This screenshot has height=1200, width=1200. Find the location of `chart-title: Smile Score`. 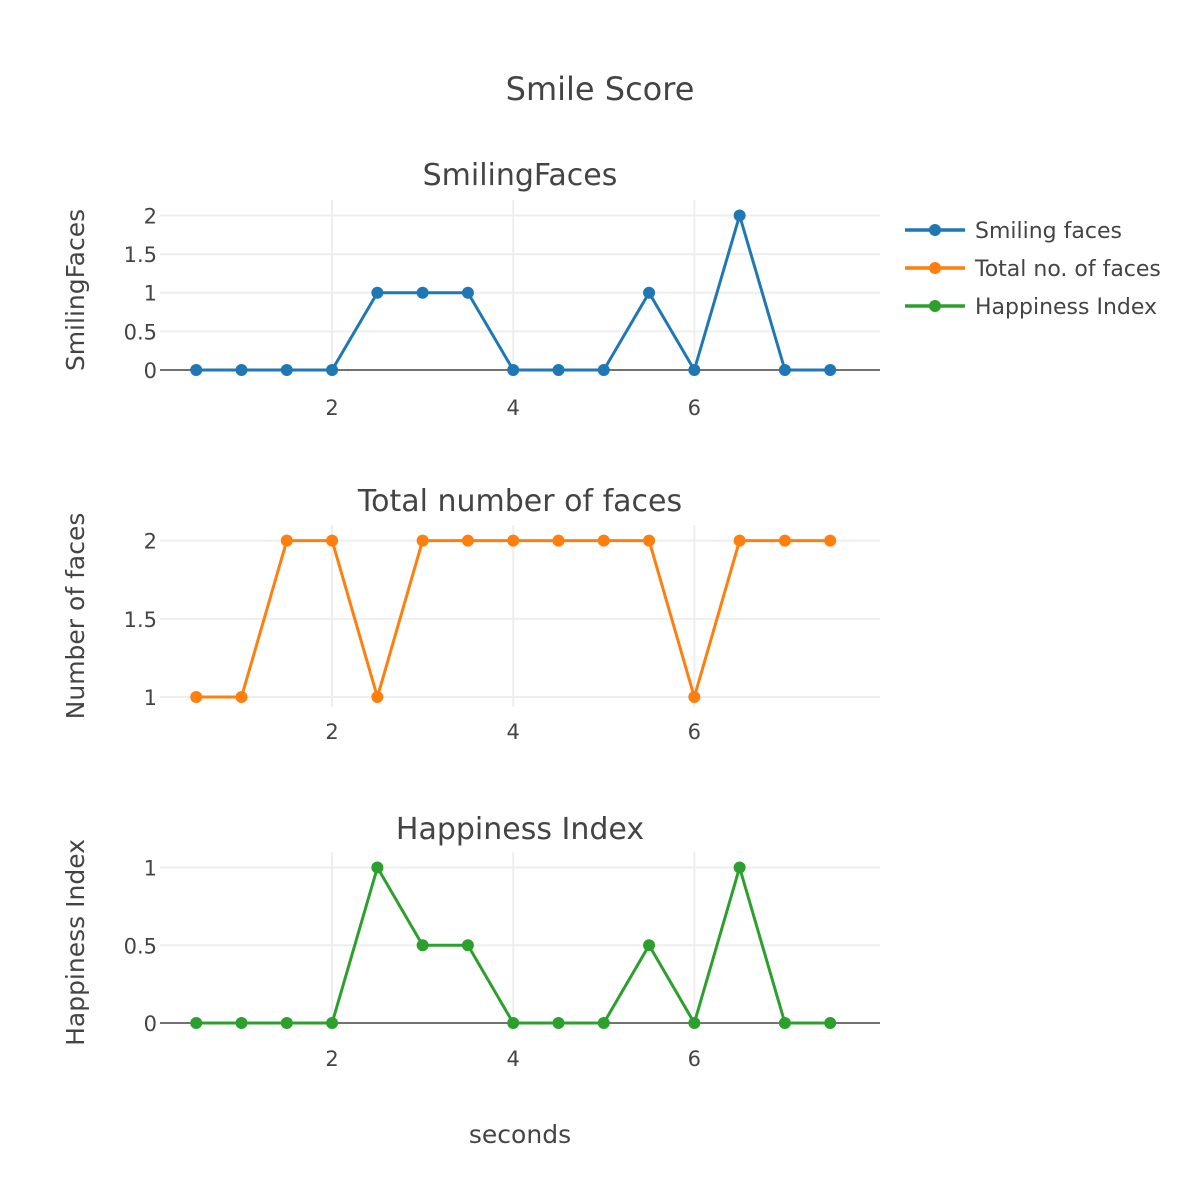

chart-title: Smile Score is located at coordinates (600, 89).